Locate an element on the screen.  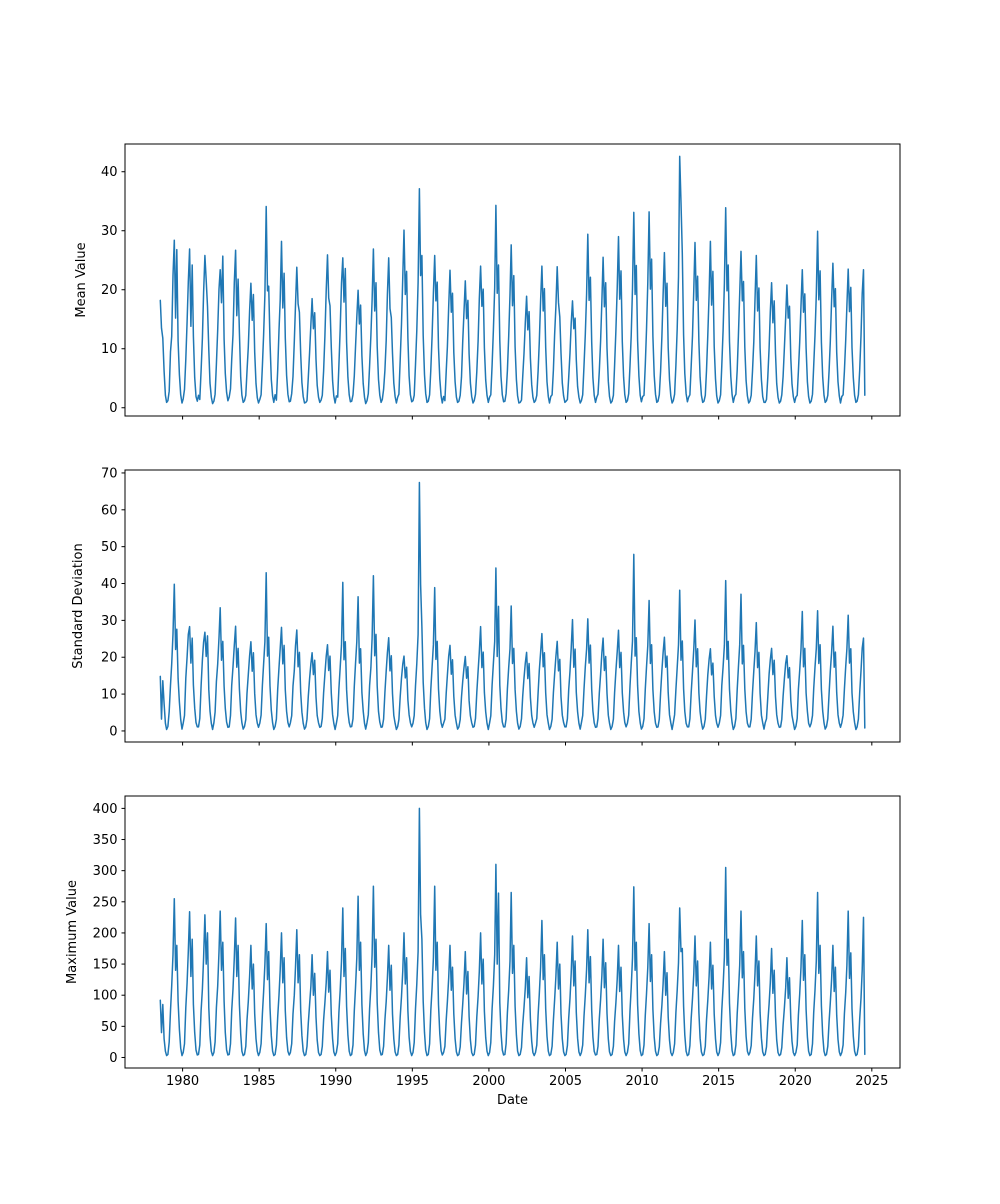
y-axis-label-mean-value: Mean Value is located at coordinates (81, 279).